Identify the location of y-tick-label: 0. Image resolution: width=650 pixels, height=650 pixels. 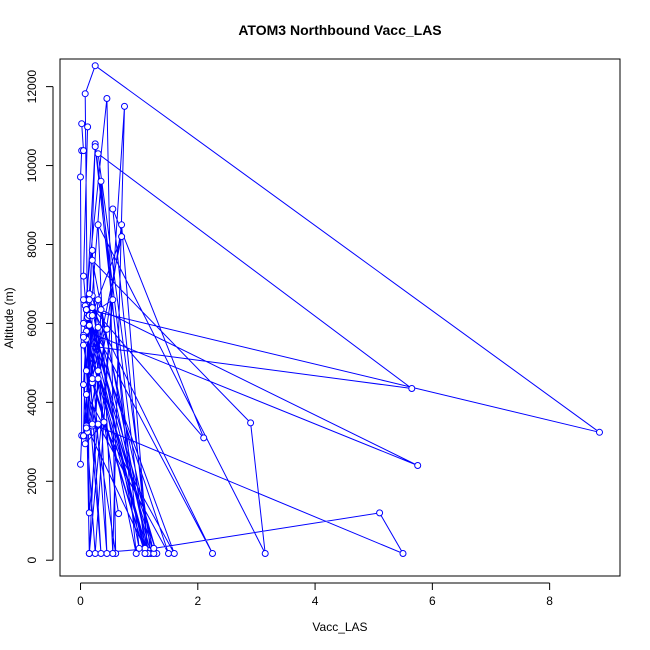
(32, 560).